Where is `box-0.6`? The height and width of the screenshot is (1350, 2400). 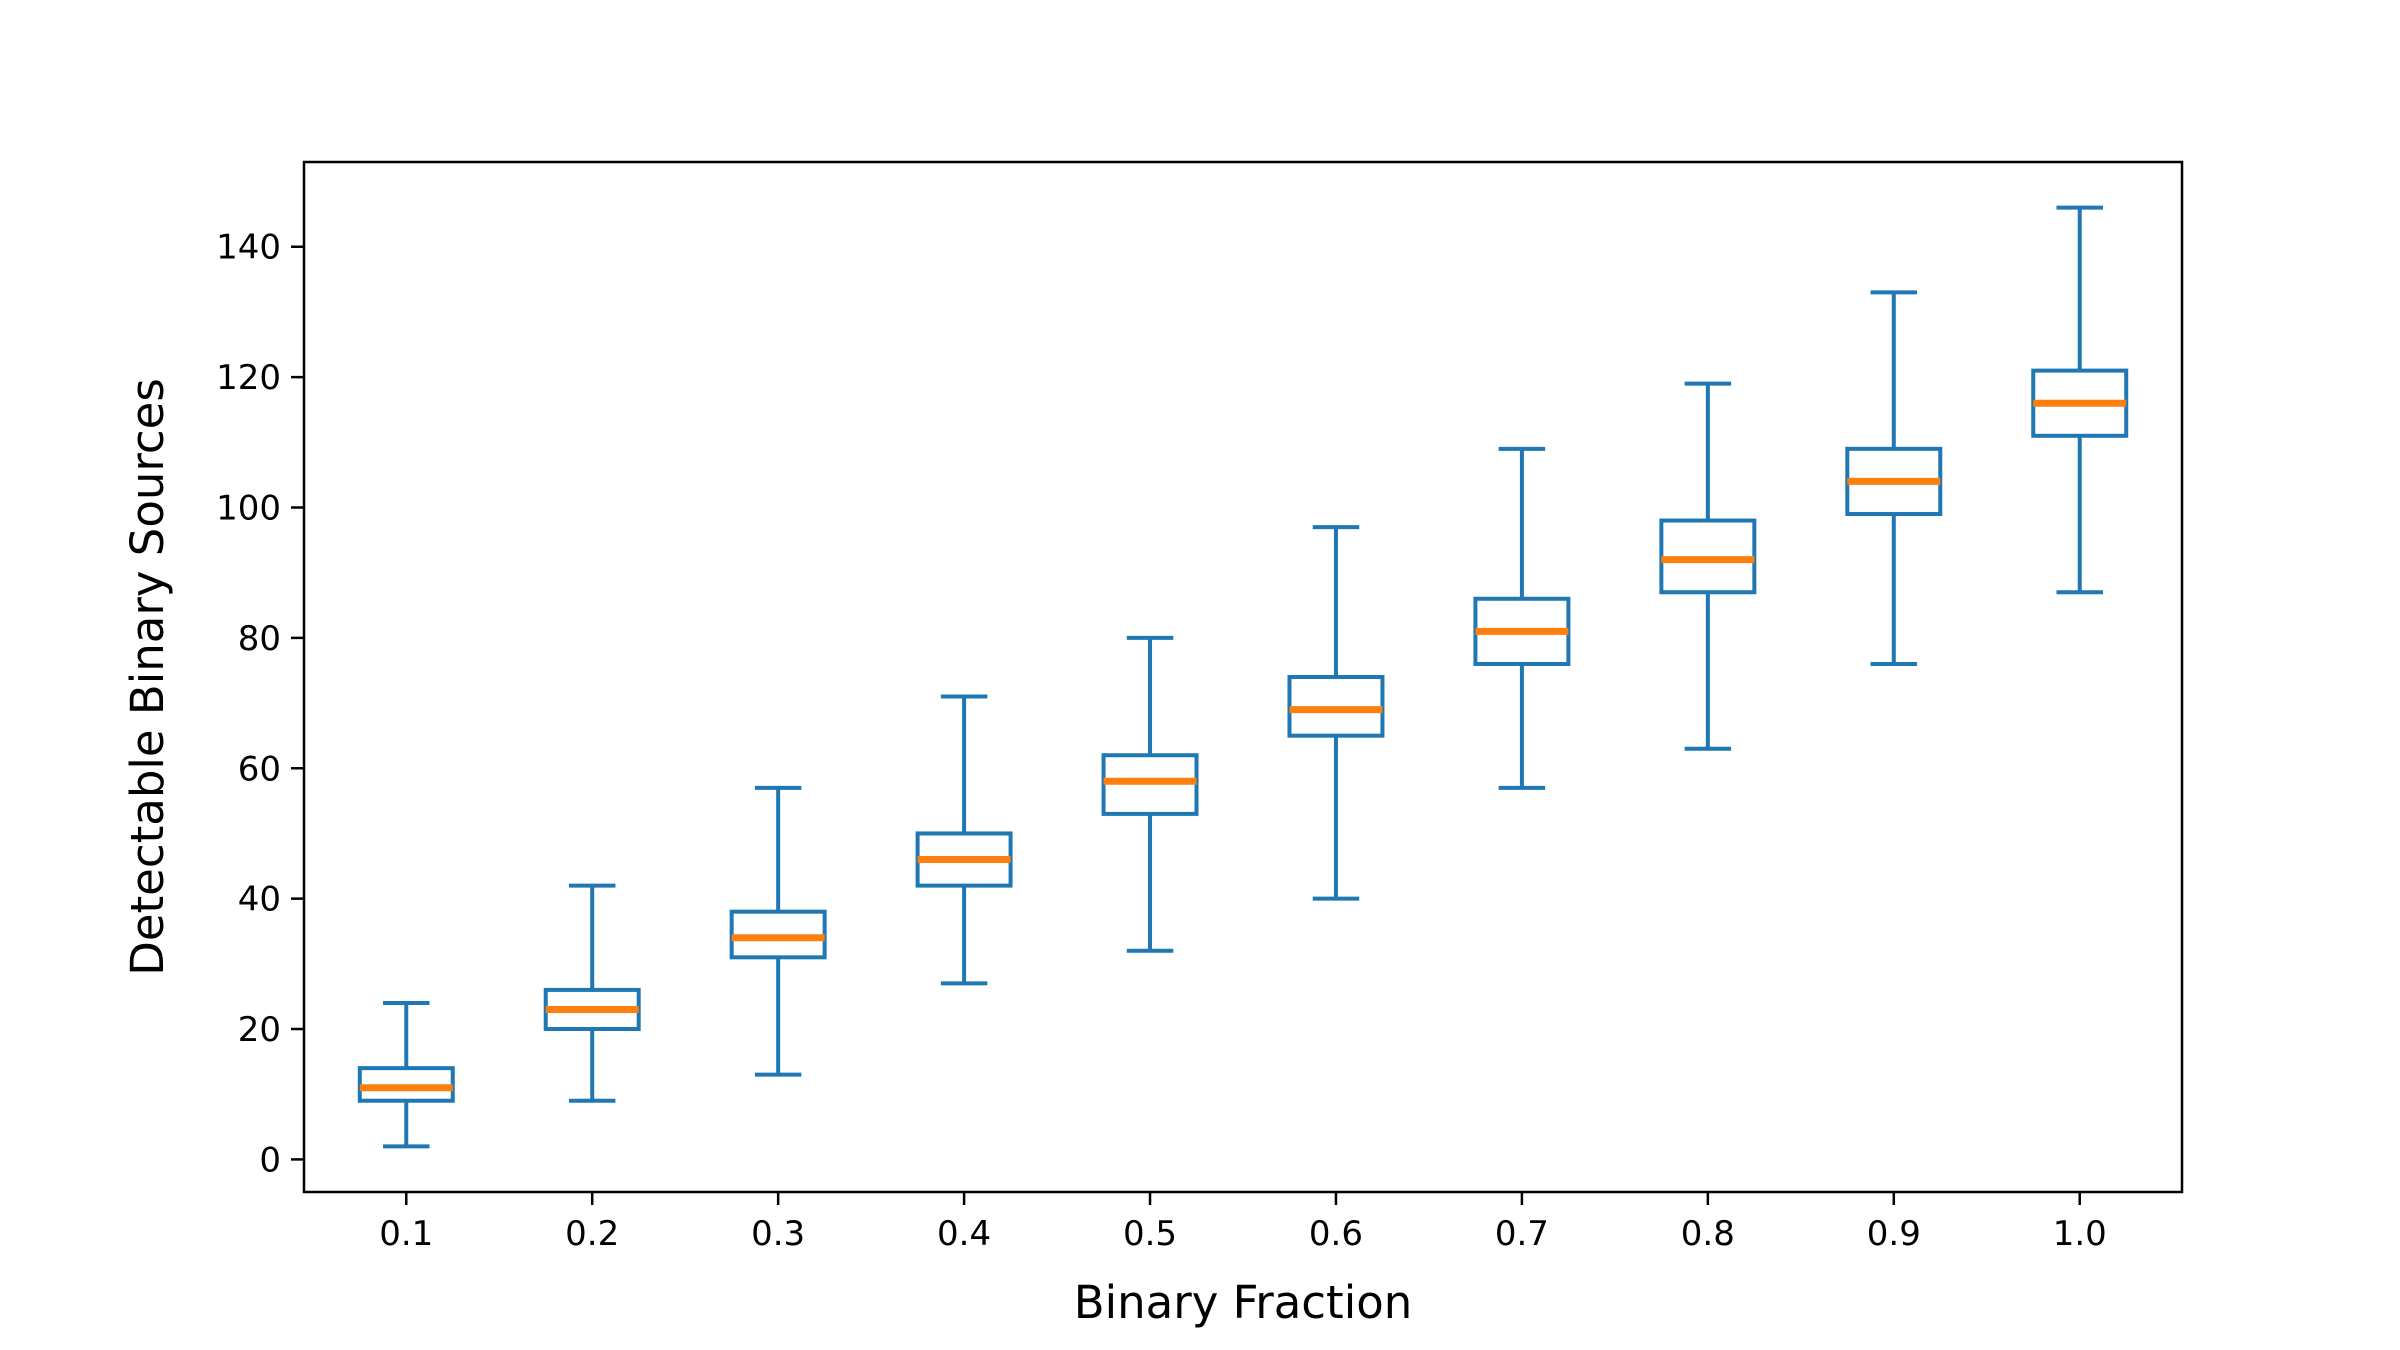
box-0.6 is located at coordinates (1336, 713).